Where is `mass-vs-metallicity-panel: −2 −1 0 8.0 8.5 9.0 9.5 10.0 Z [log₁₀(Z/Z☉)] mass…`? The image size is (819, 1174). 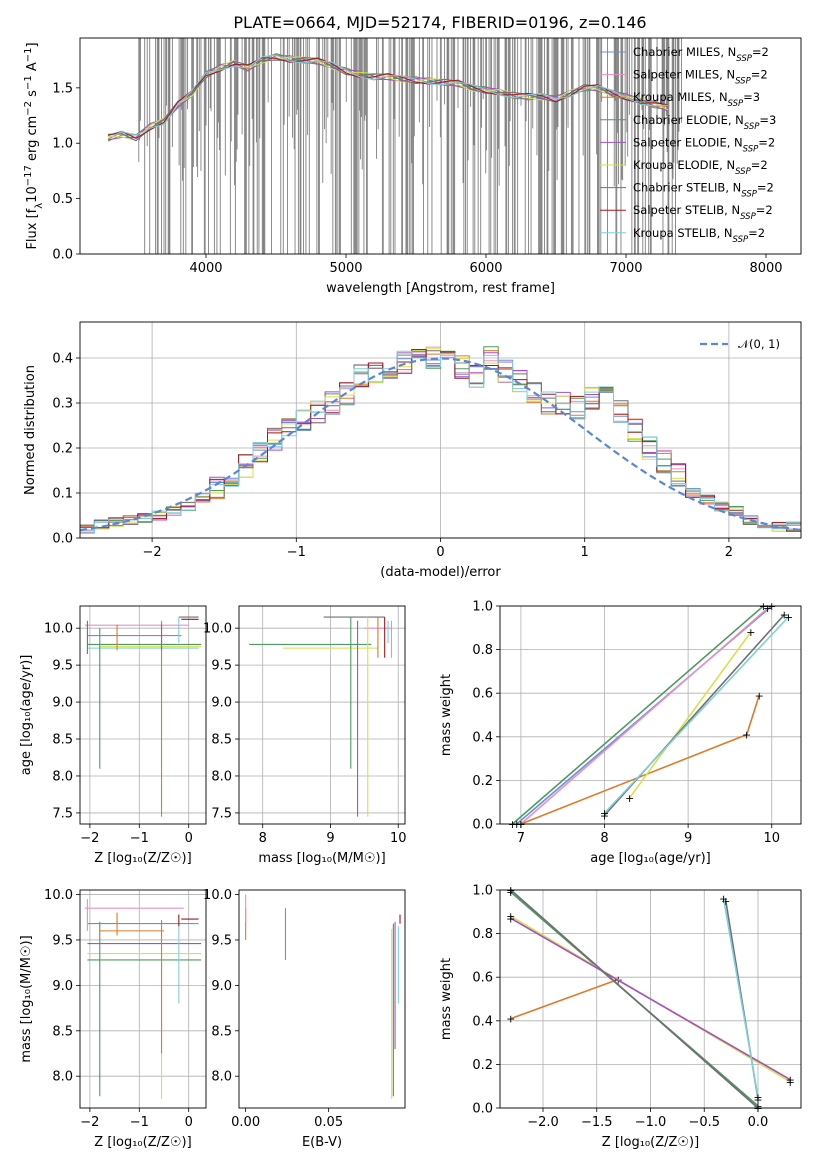
mass-vs-metallicity-panel: −2 −1 0 8.0 8.5 9.0 9.5 10.0 Z [log₁₀(Z/Z☉)] mass… is located at coordinates (113, 1019).